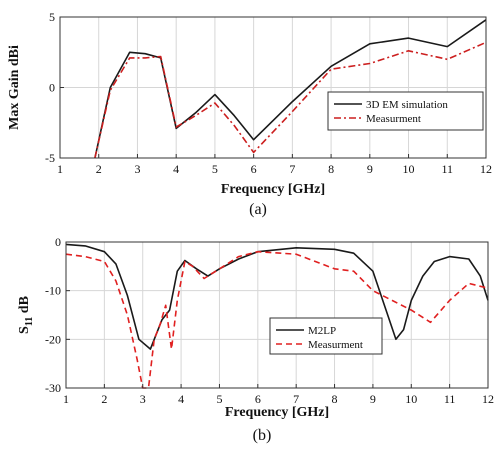  I want to click on y-tick-label: -20, so click(53, 339).